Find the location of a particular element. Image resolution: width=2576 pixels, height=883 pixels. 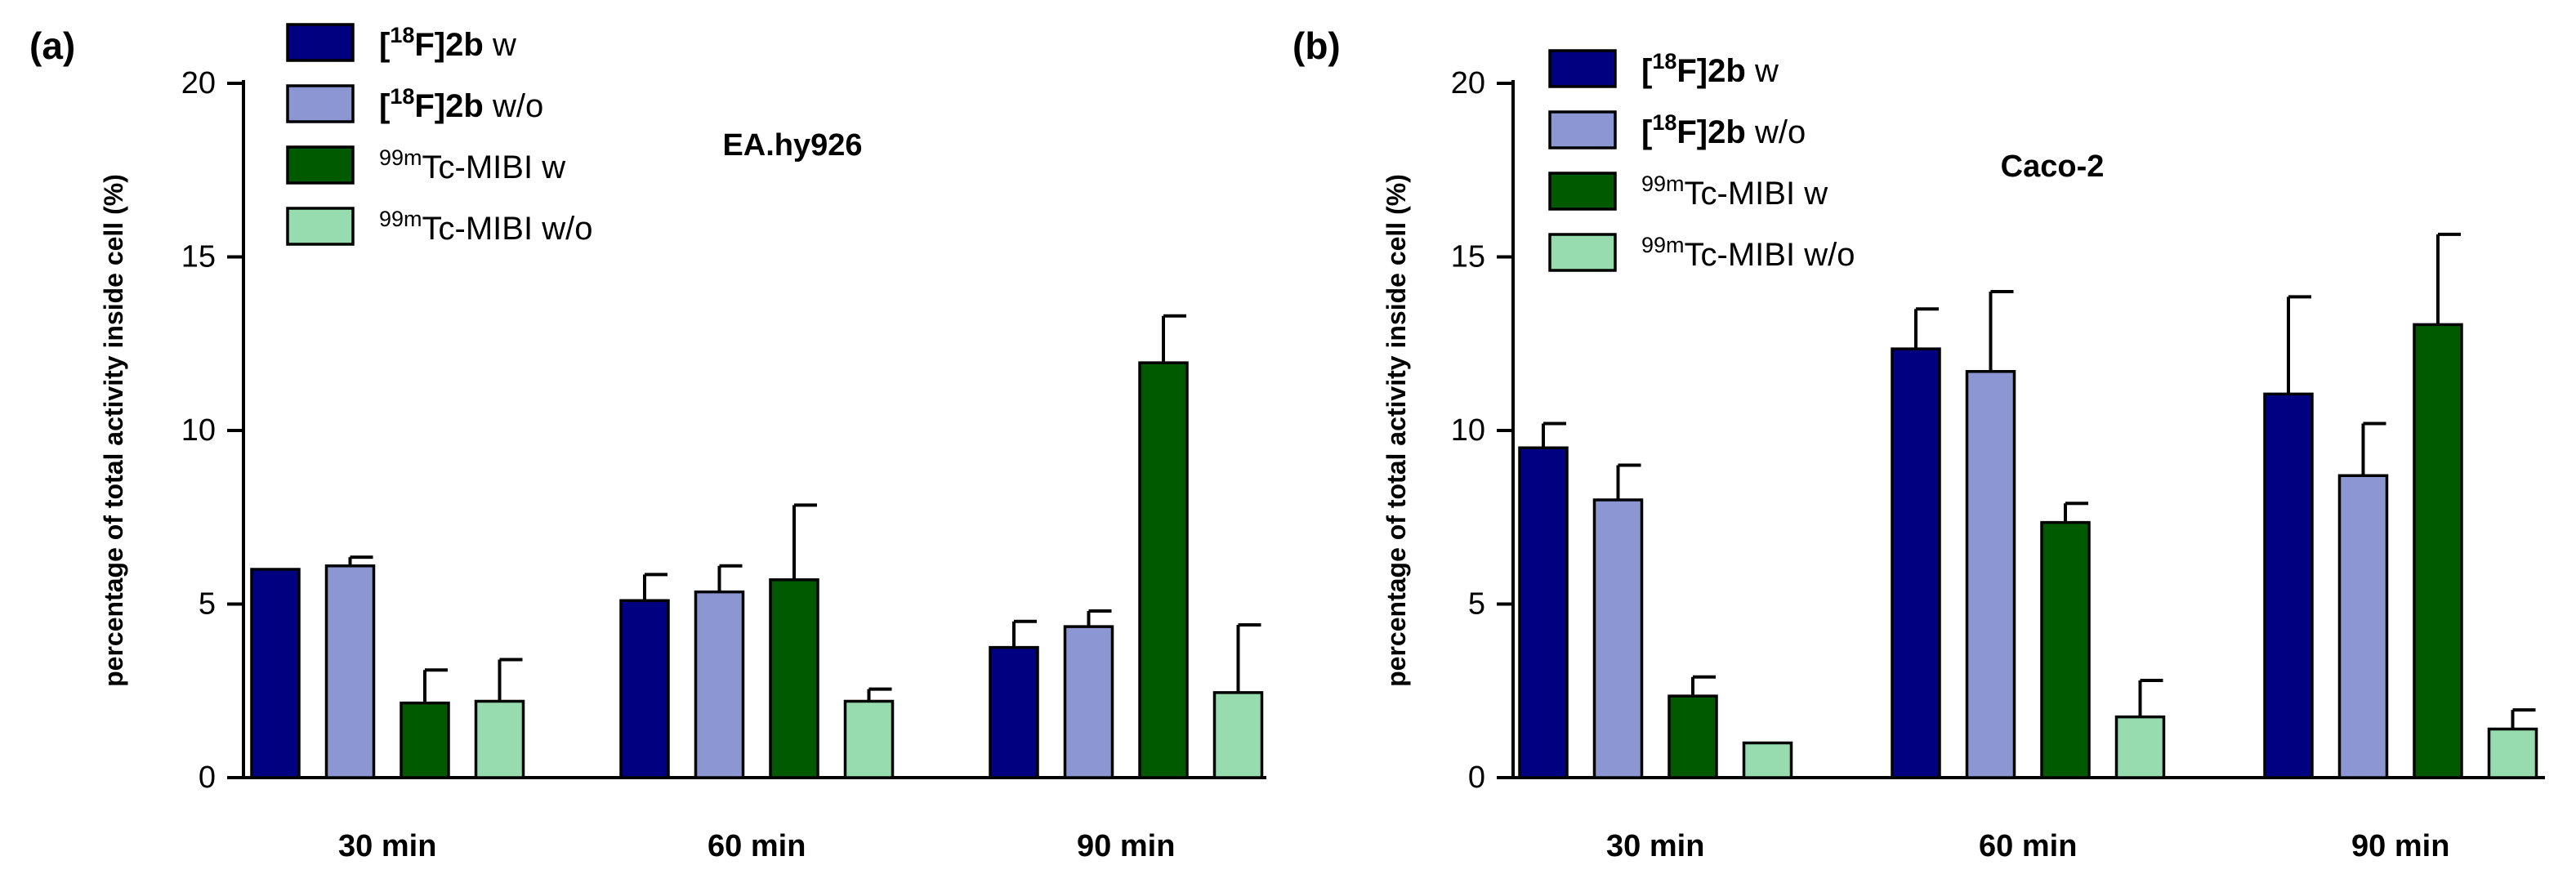

panel-label: (b) is located at coordinates (1317, 46).